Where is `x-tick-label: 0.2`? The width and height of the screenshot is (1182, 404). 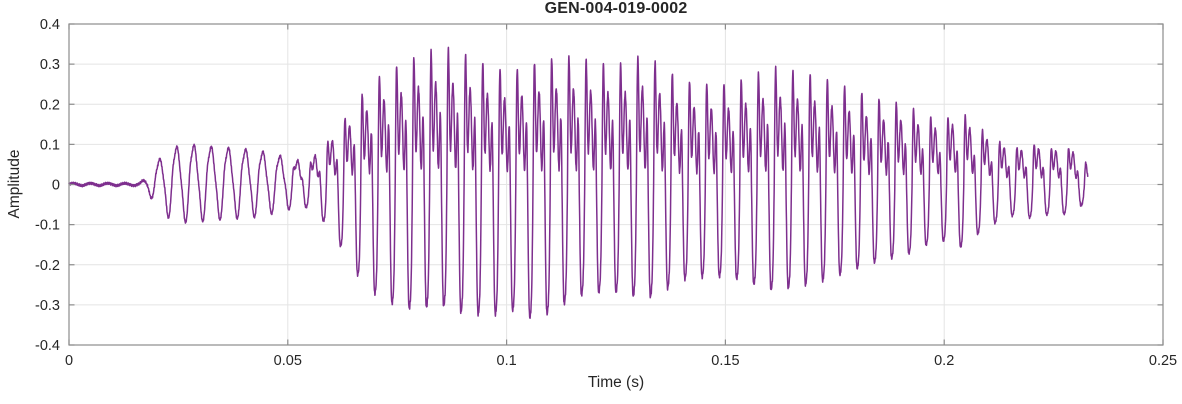
x-tick-label: 0.2 is located at coordinates (944, 361).